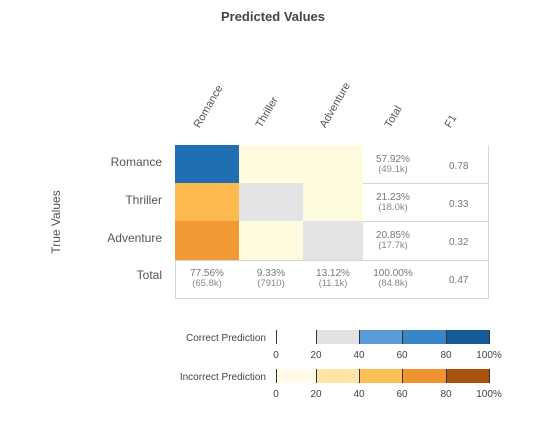 Image resolution: width=546 pixels, height=425 pixels. What do you see at coordinates (271, 202) in the screenshot?
I see `cell-thriller-thriller` at bounding box center [271, 202].